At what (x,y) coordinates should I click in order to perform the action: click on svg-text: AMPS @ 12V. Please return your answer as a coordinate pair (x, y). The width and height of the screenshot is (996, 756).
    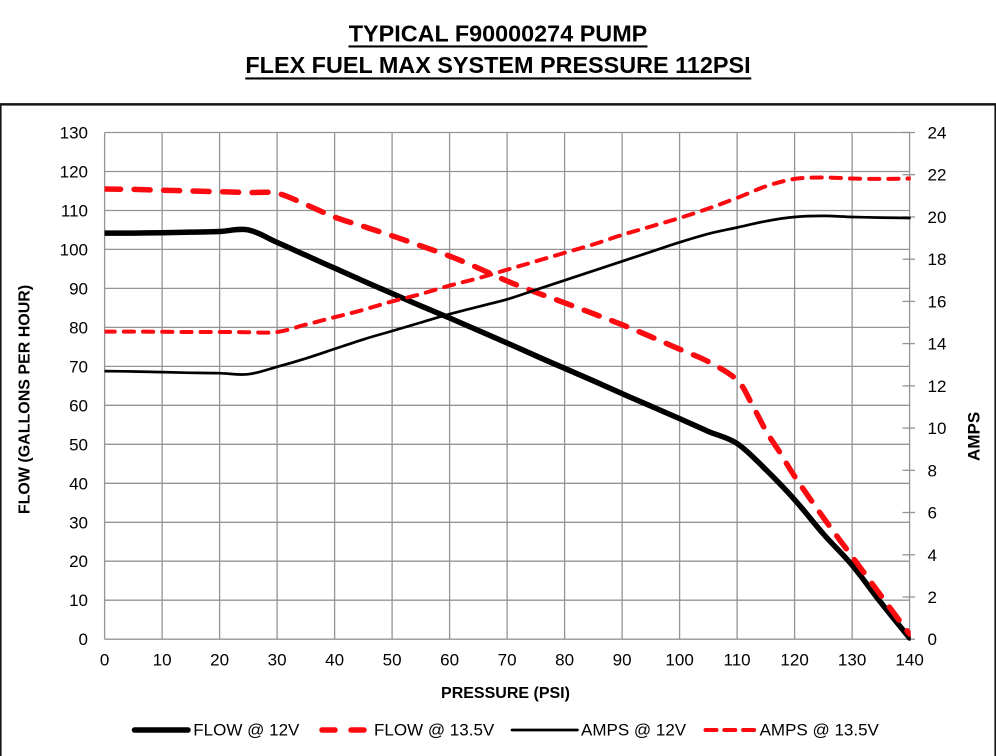
    Looking at the image, I should click on (634, 730).